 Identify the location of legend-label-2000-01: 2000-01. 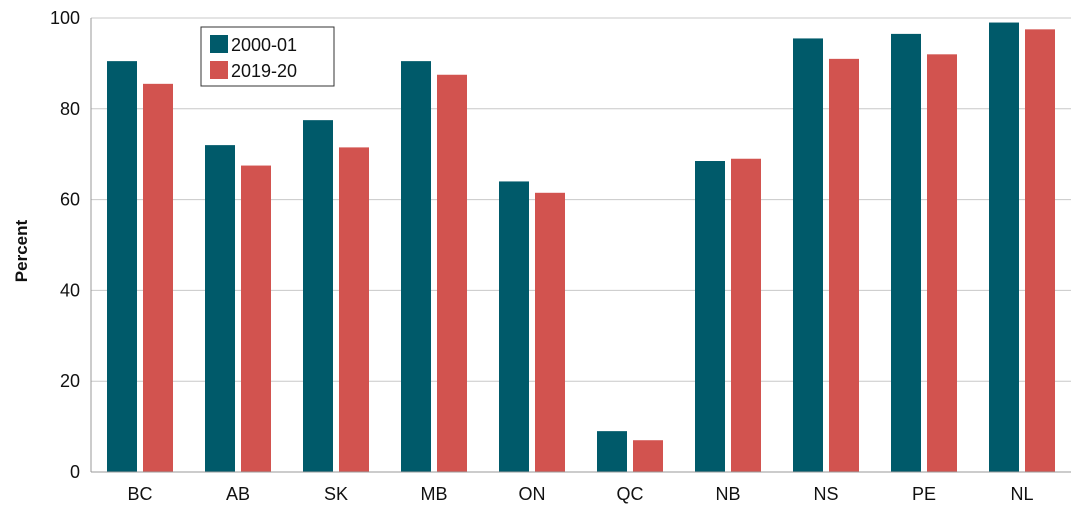
(264, 45).